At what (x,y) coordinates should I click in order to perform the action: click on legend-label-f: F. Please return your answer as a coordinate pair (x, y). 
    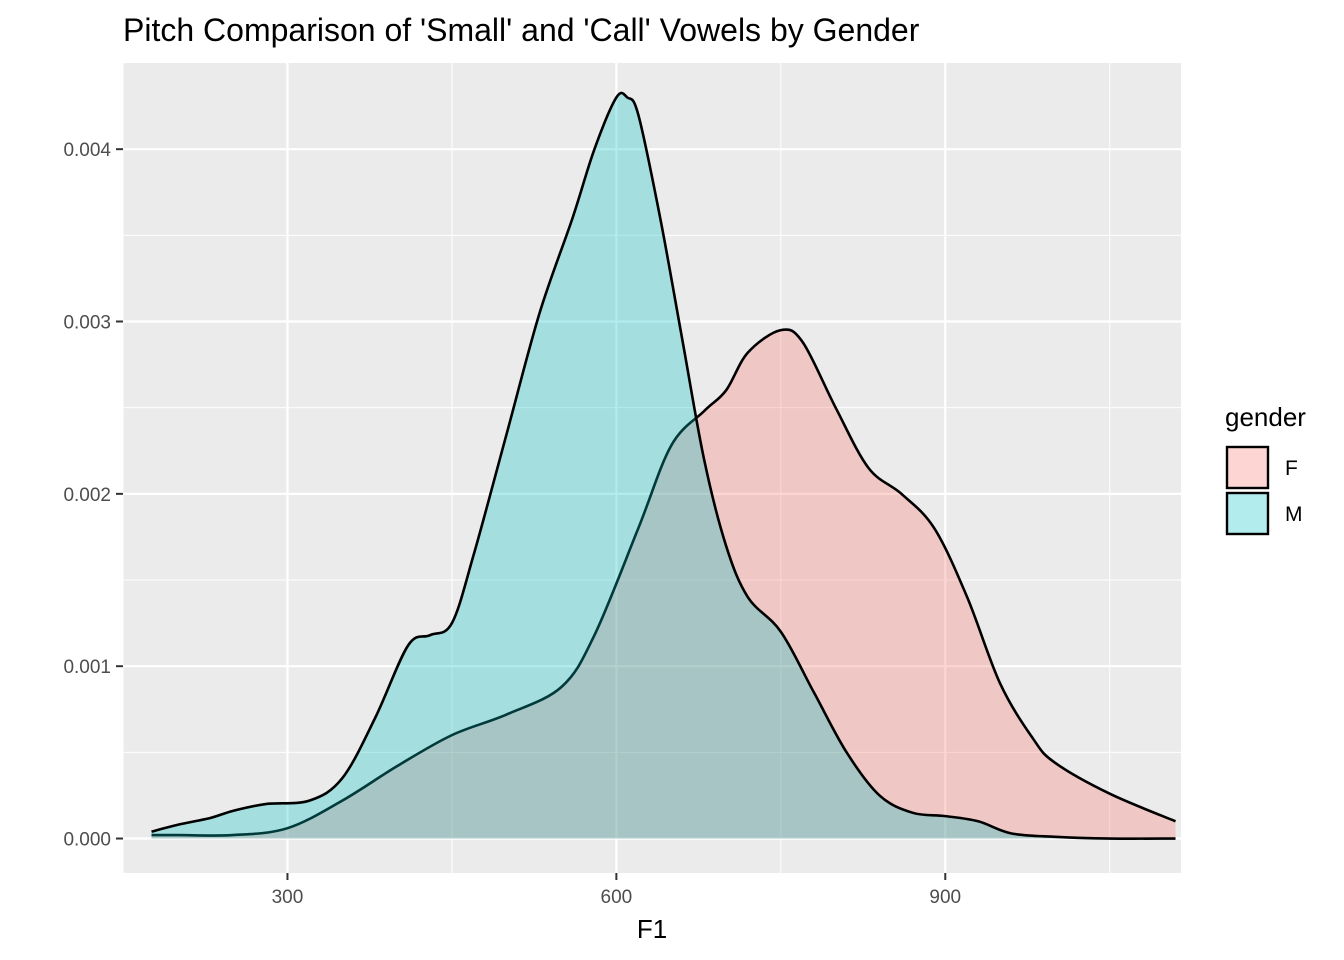
    Looking at the image, I should click on (1291, 468).